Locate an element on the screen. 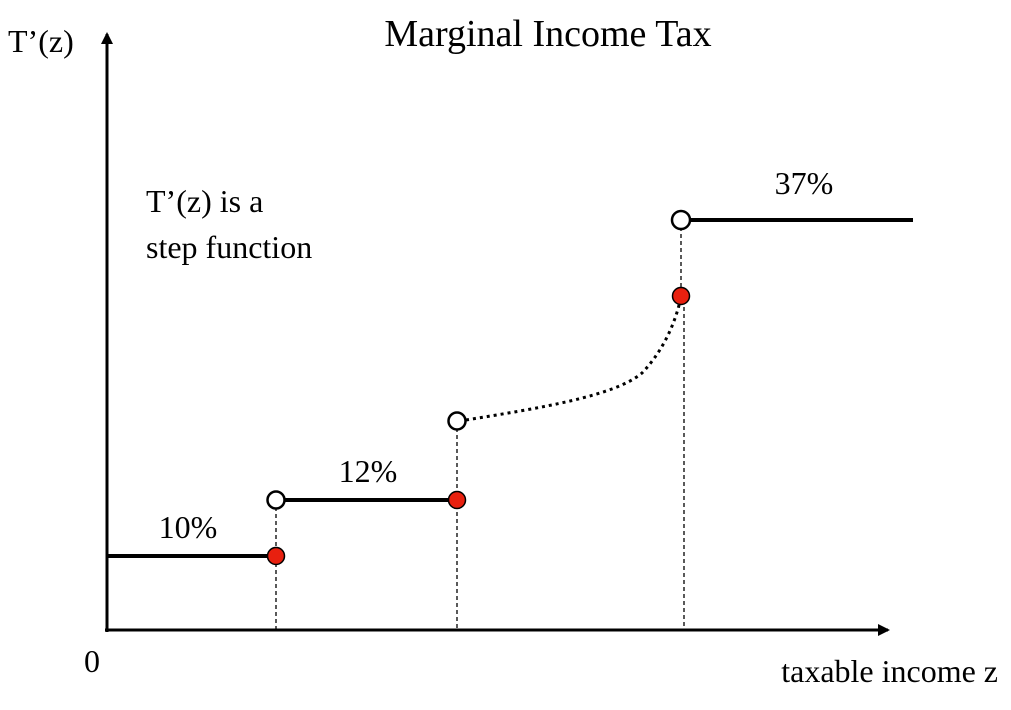  y-axis-label: T’(z) is located at coordinates (41, 41).